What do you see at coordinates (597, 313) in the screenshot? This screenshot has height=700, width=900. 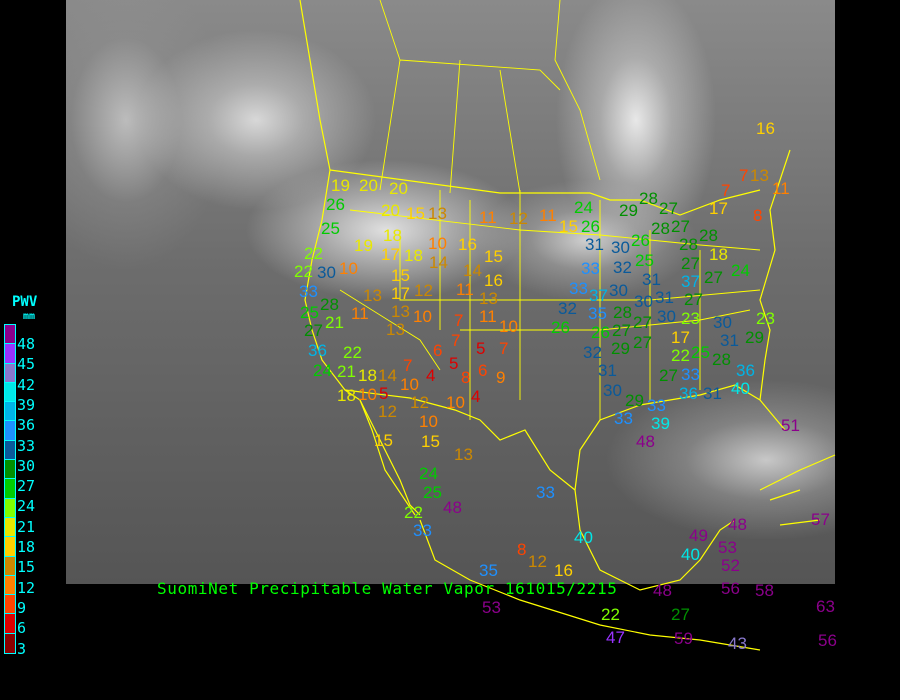 I see `station-pwv-value: 35` at bounding box center [597, 313].